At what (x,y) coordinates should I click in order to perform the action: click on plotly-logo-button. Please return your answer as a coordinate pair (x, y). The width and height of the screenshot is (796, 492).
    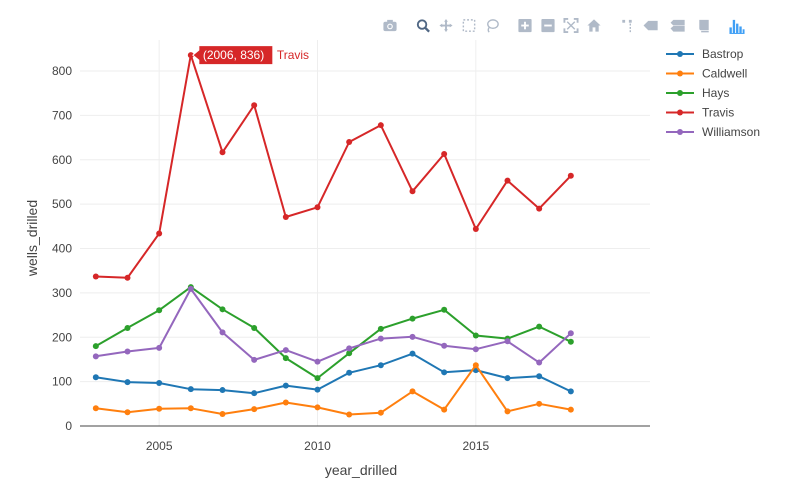
    Looking at the image, I should click on (737, 26).